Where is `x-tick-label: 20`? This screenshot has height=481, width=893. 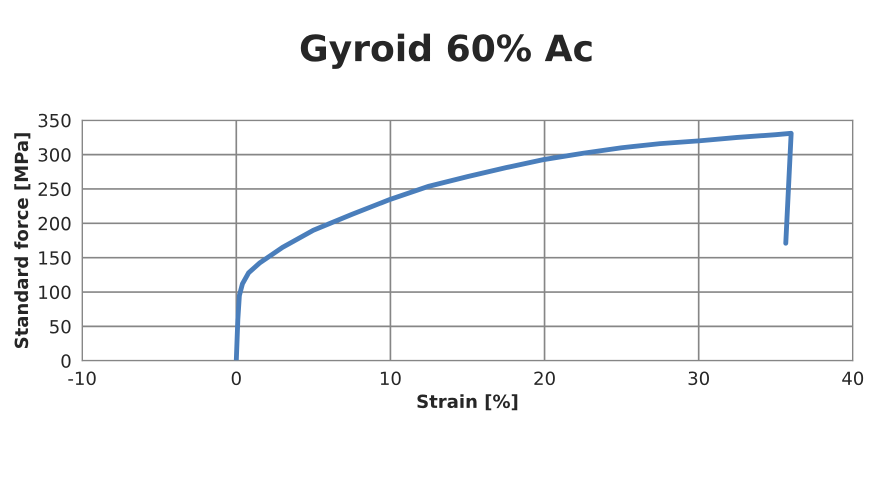 x-tick-label: 20 is located at coordinates (544, 378).